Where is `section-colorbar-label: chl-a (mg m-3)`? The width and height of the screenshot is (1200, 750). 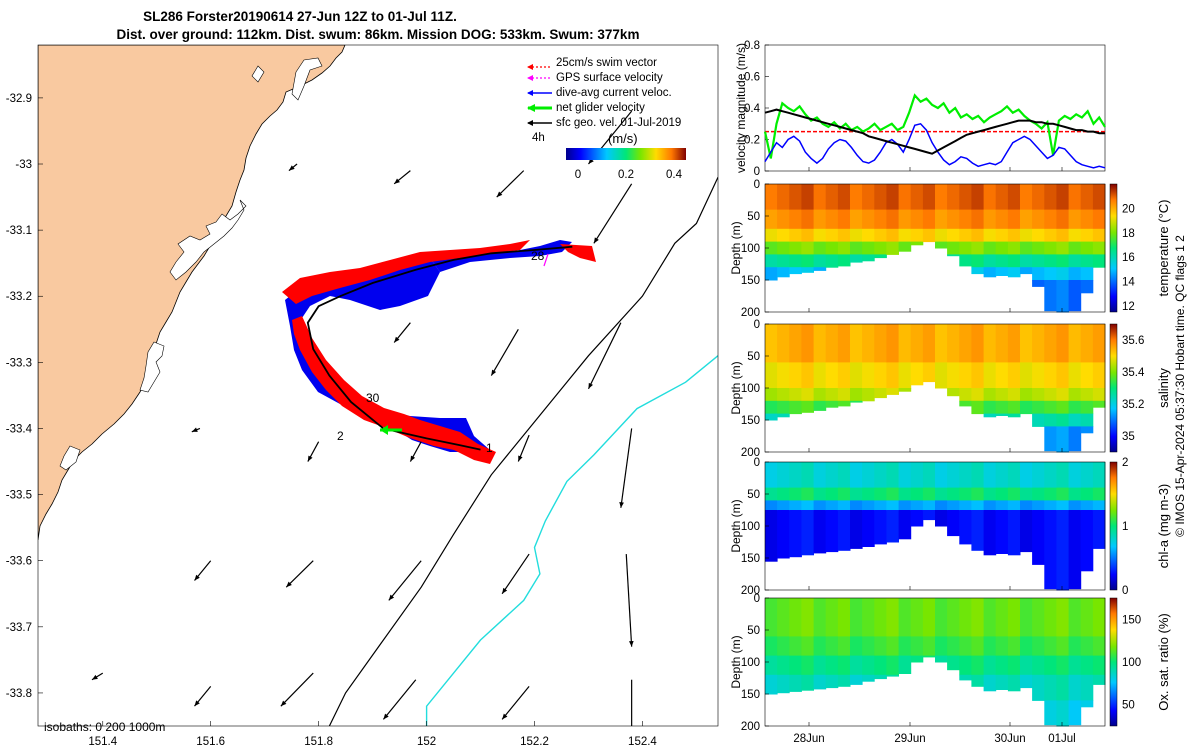 section-colorbar-label: chl-a (mg m-3) is located at coordinates (1163, 526).